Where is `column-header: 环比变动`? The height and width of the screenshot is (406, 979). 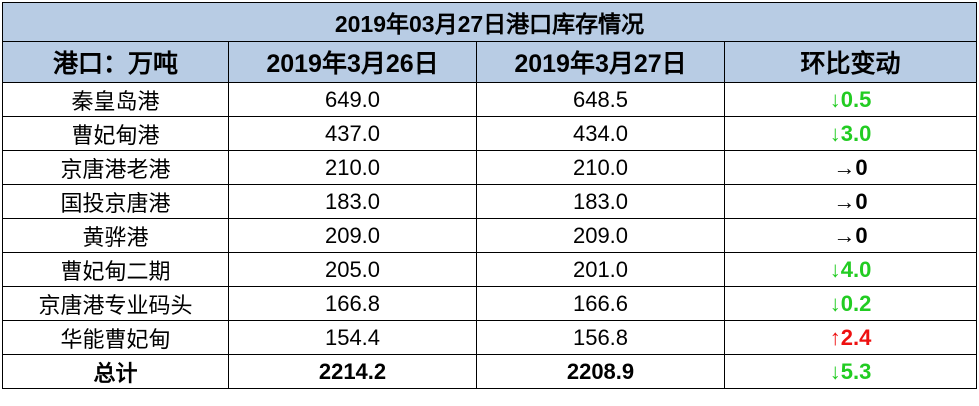
column-header: 环比变动 is located at coordinates (850, 62).